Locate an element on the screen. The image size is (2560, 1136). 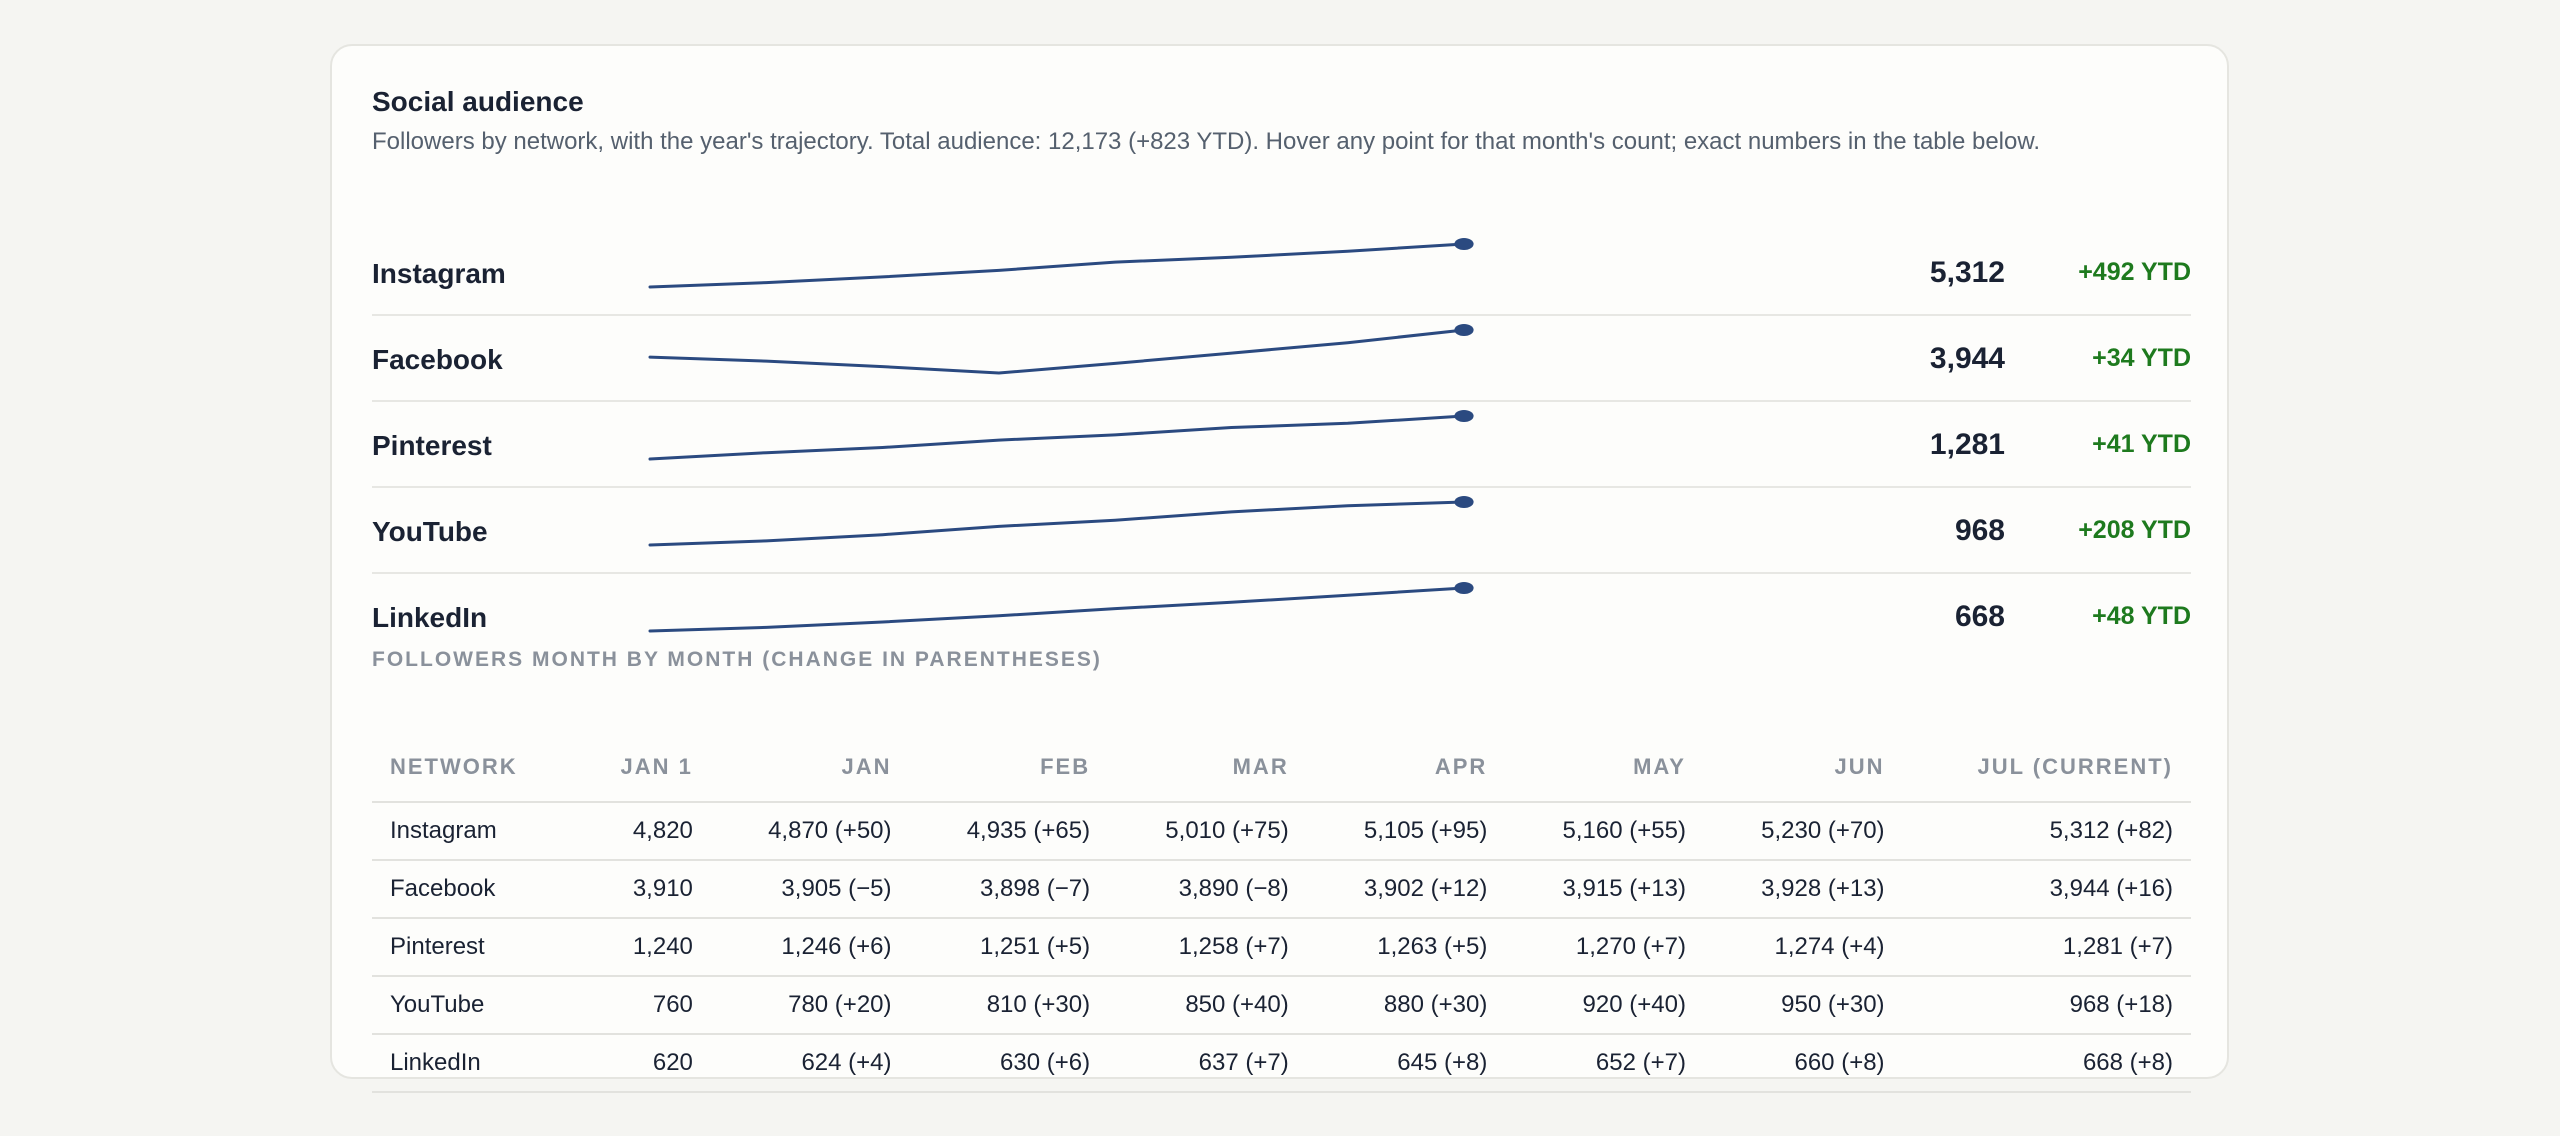
network-ytd-change: +41 YTD is located at coordinates (2141, 444).